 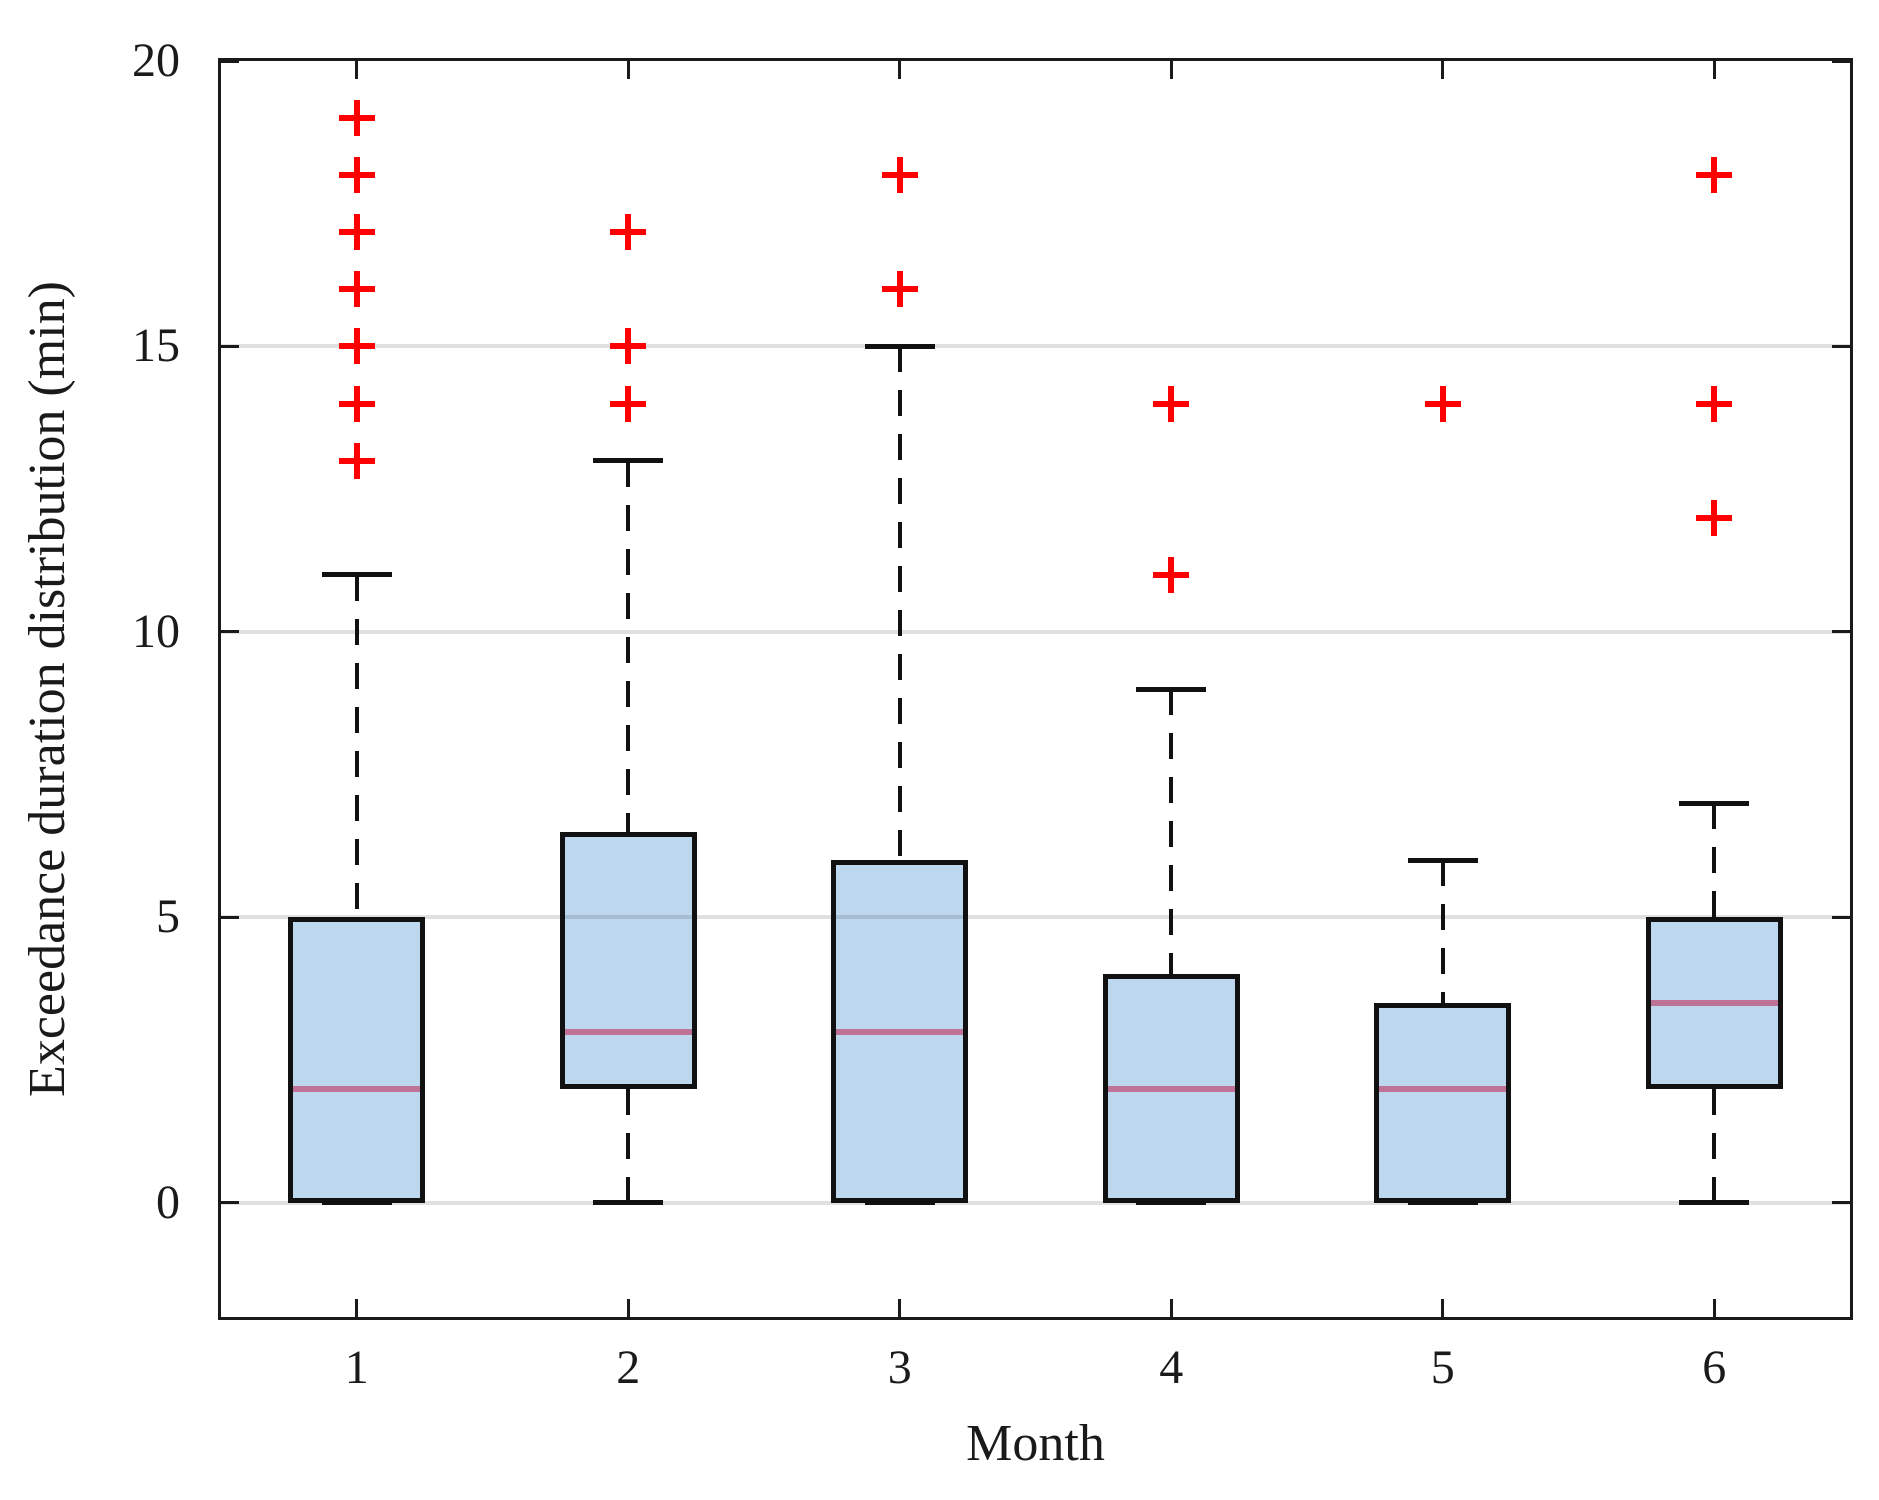 I want to click on y-tick-label: 5, so click(x=168, y=917).